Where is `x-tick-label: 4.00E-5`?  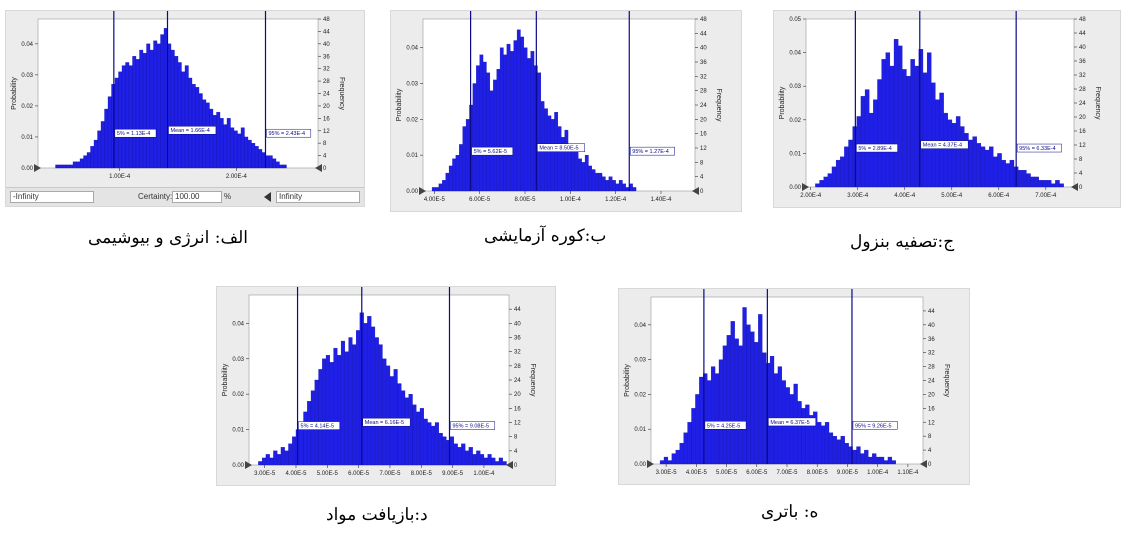 x-tick-label: 4.00E-5 is located at coordinates (296, 474).